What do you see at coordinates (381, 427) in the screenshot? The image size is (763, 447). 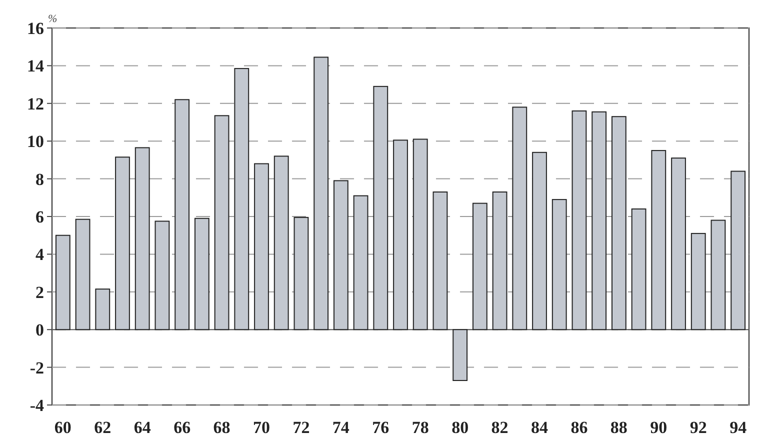 I see `x-tick-label: 76` at bounding box center [381, 427].